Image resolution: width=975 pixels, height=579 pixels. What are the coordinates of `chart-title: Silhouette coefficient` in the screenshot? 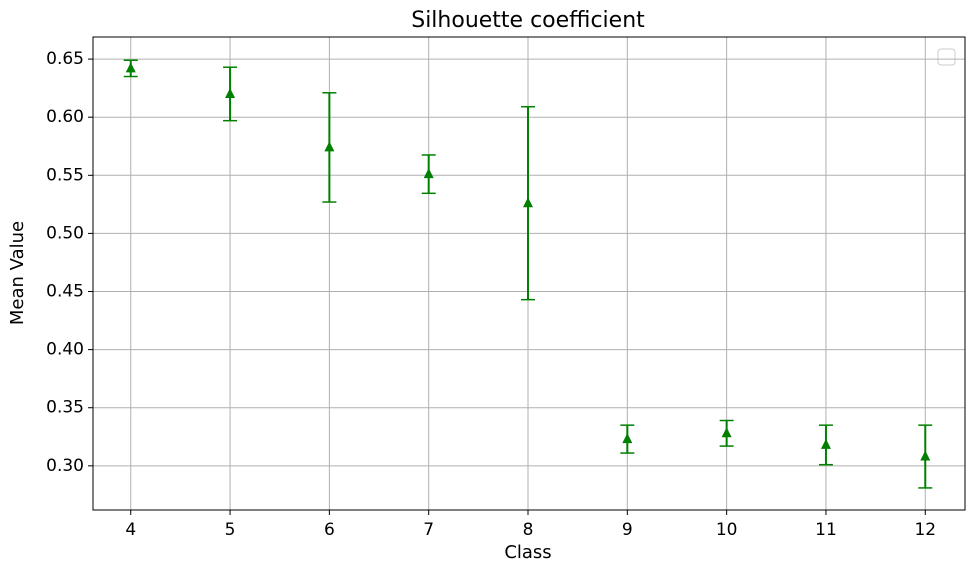 It's located at (528, 20).